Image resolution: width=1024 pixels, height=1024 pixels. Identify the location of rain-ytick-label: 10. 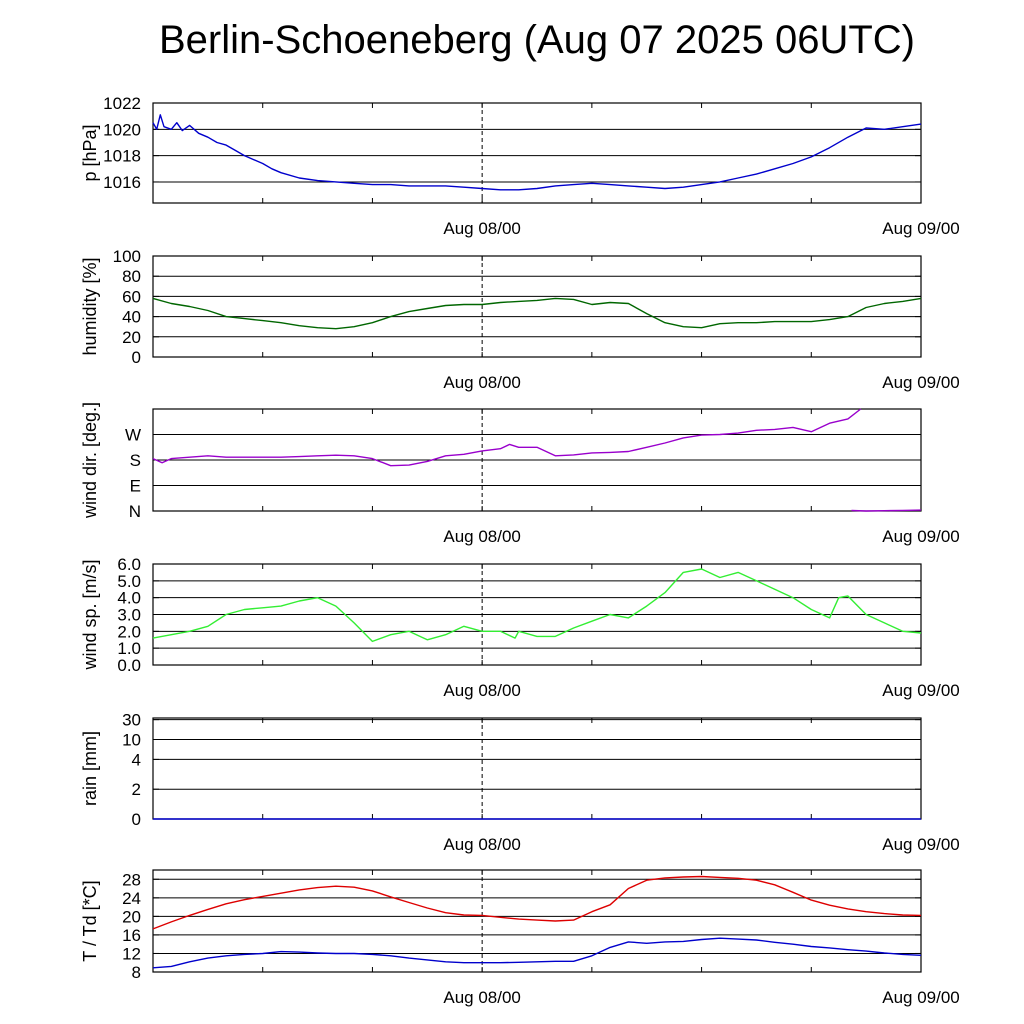
(131, 740).